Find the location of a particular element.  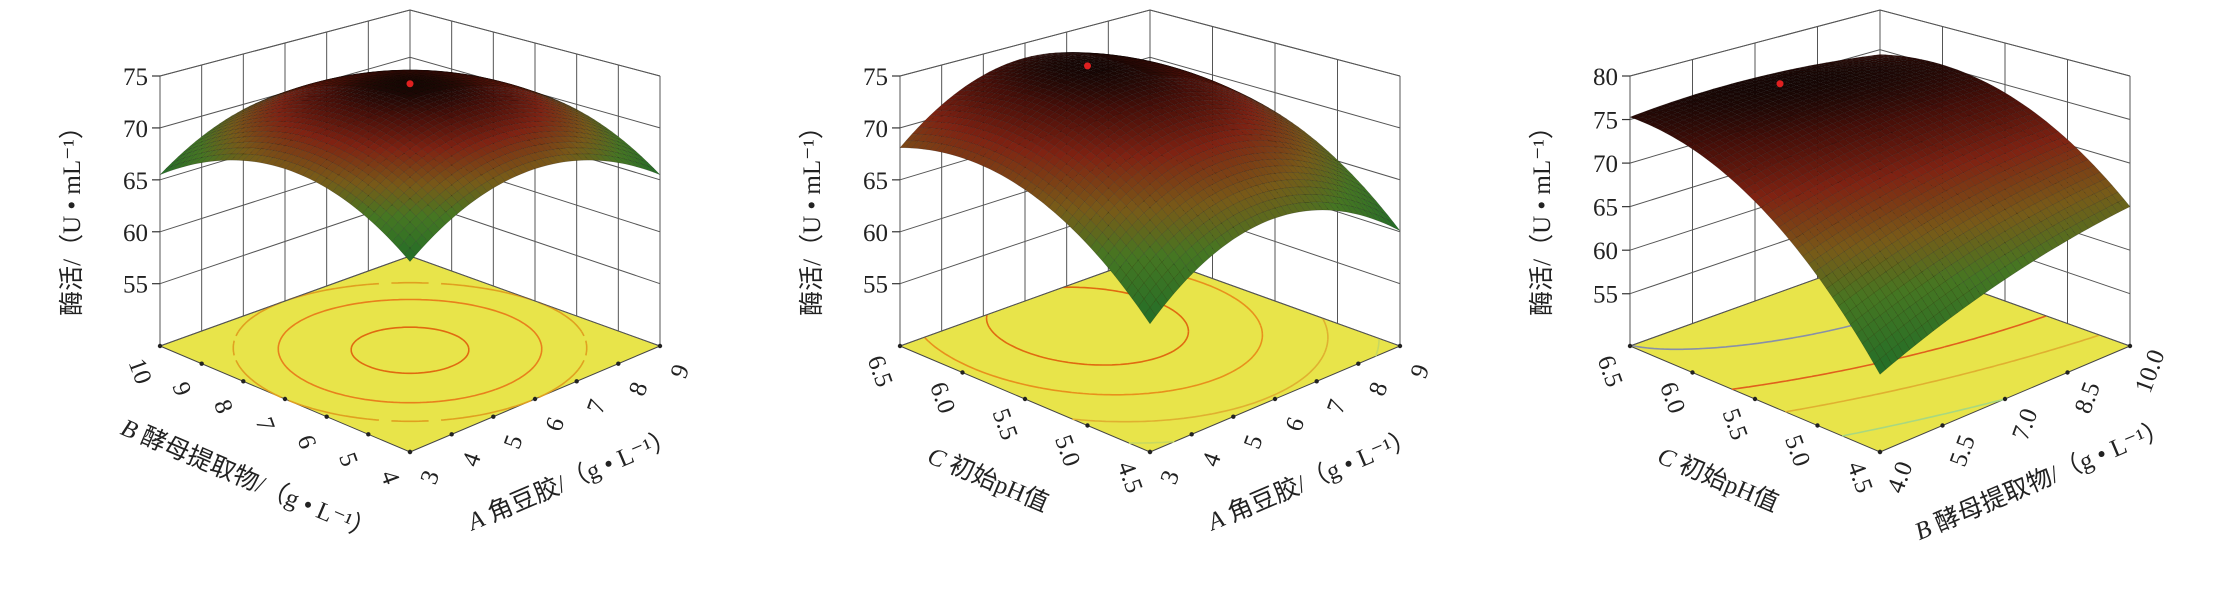

x-tick is located at coordinates (1275, 399).